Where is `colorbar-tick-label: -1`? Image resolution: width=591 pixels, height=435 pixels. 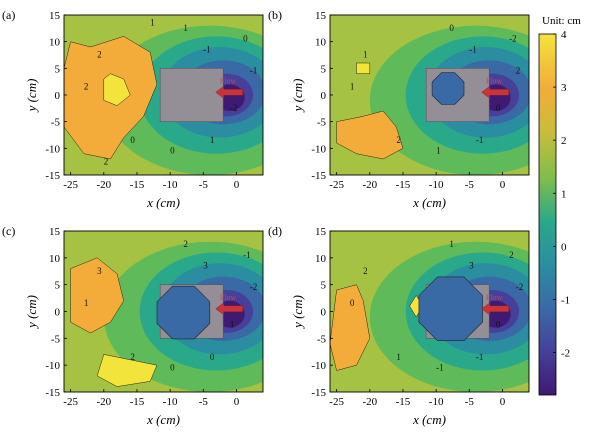
colorbar-tick-label: -1 is located at coordinates (565, 300).